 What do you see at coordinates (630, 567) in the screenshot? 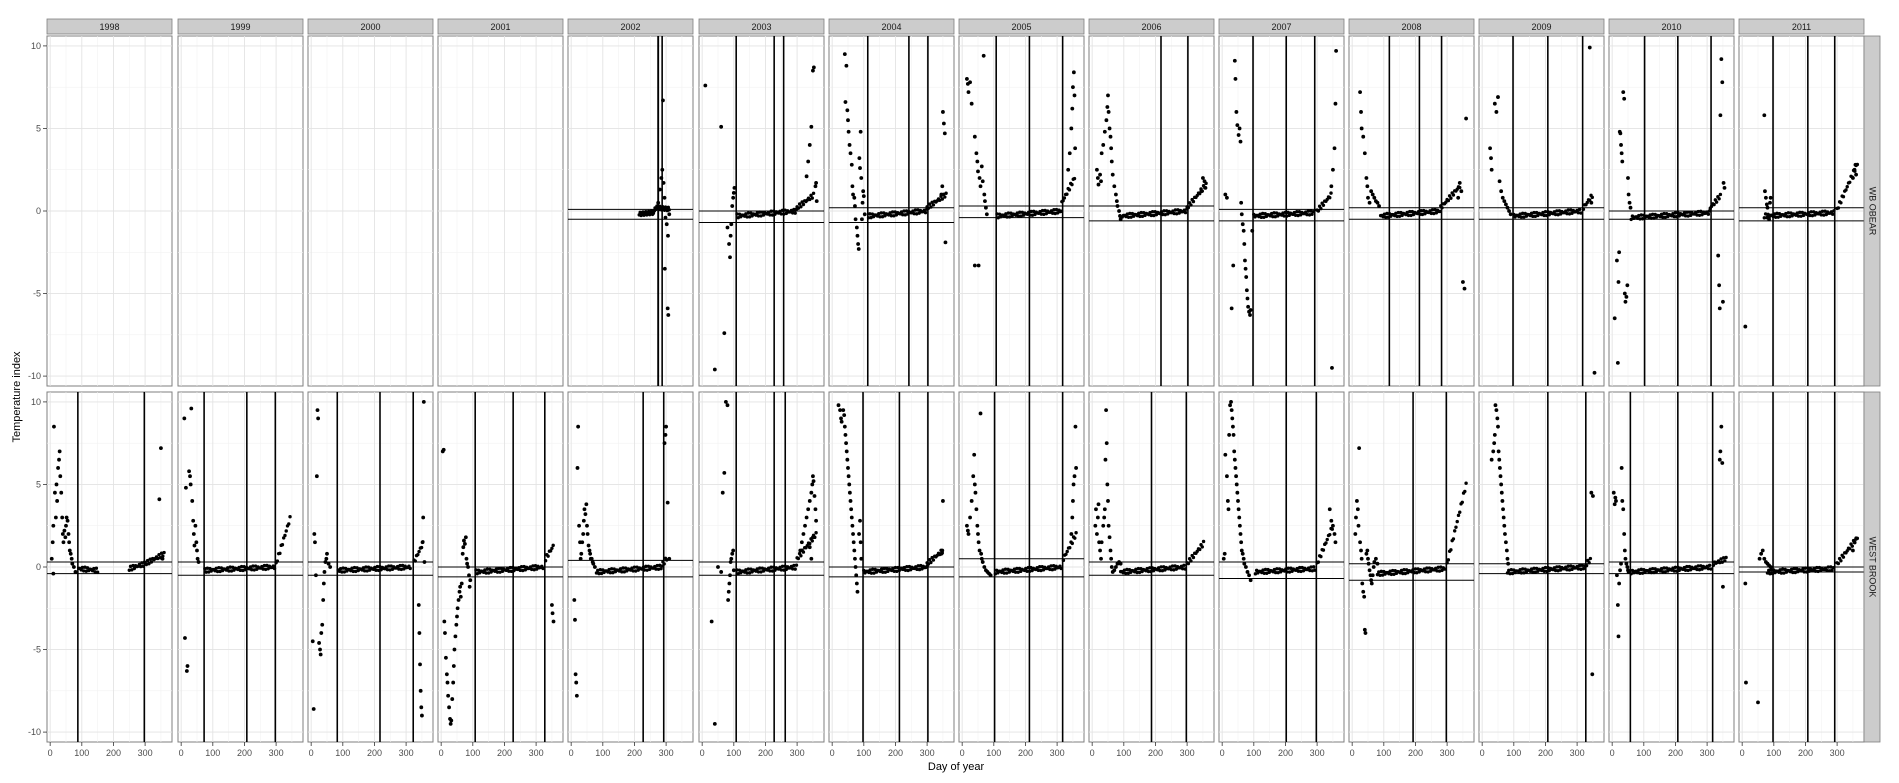
I see `panel-data-r1-c4` at bounding box center [630, 567].